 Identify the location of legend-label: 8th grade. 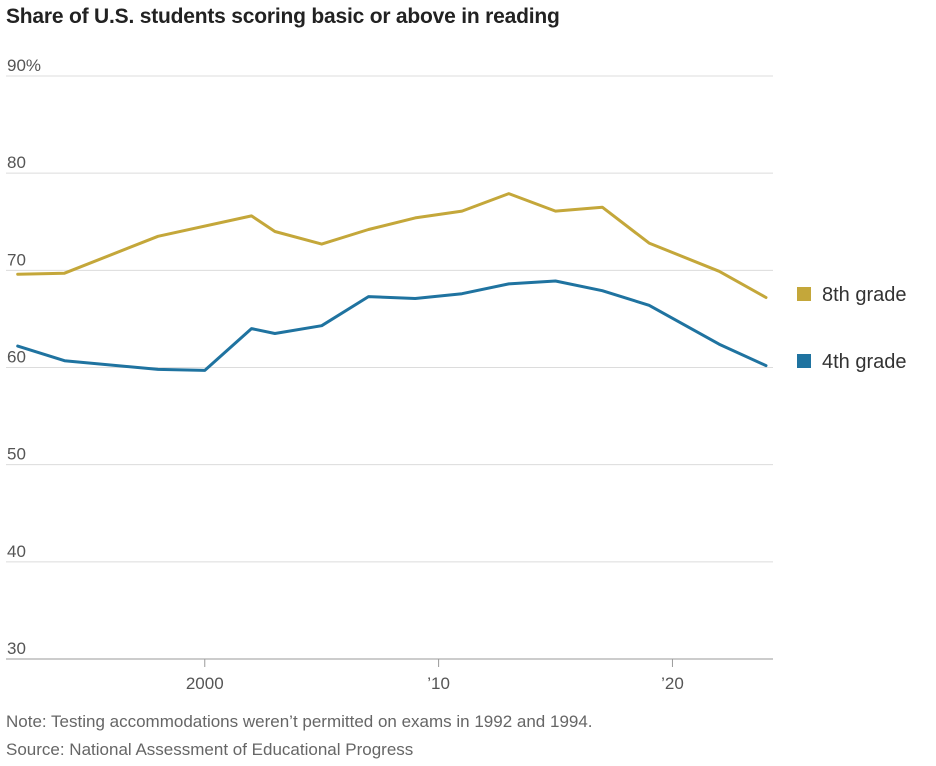
(864, 295).